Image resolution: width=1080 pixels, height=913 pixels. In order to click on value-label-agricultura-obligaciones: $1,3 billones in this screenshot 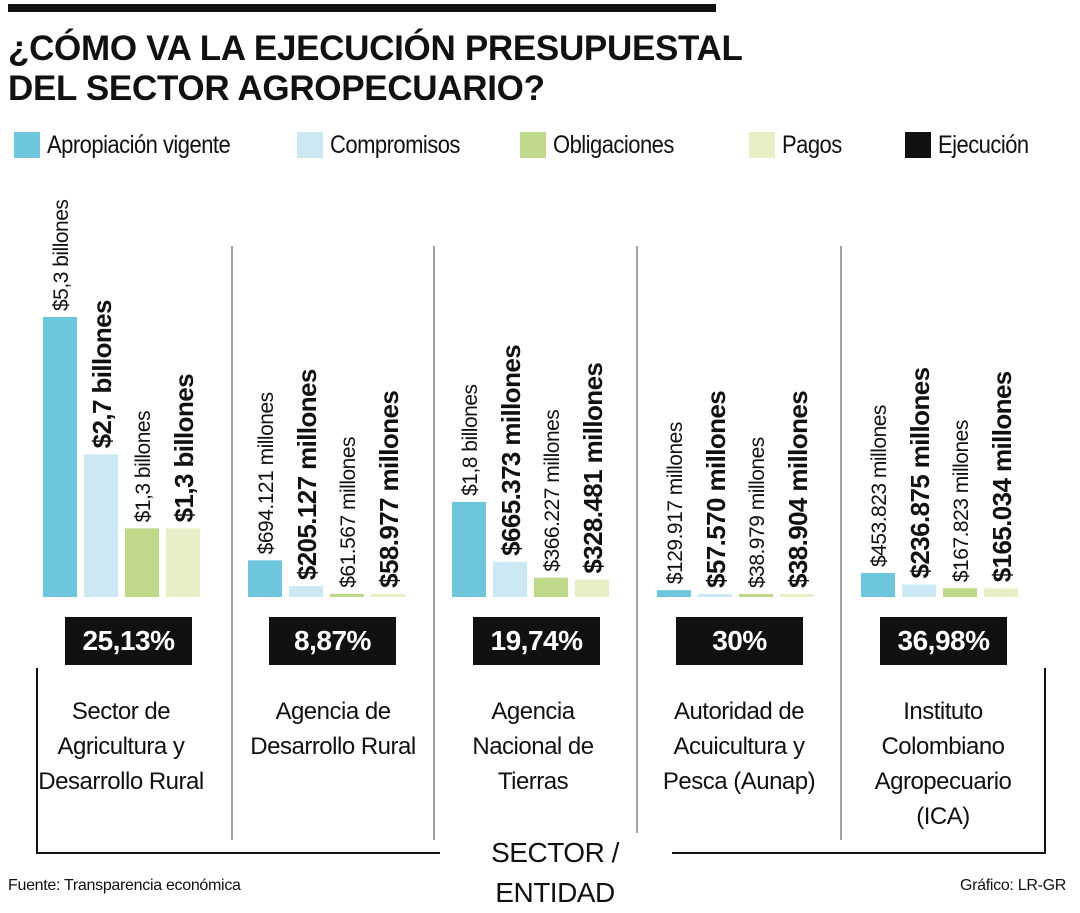, I will do `click(143, 466)`.